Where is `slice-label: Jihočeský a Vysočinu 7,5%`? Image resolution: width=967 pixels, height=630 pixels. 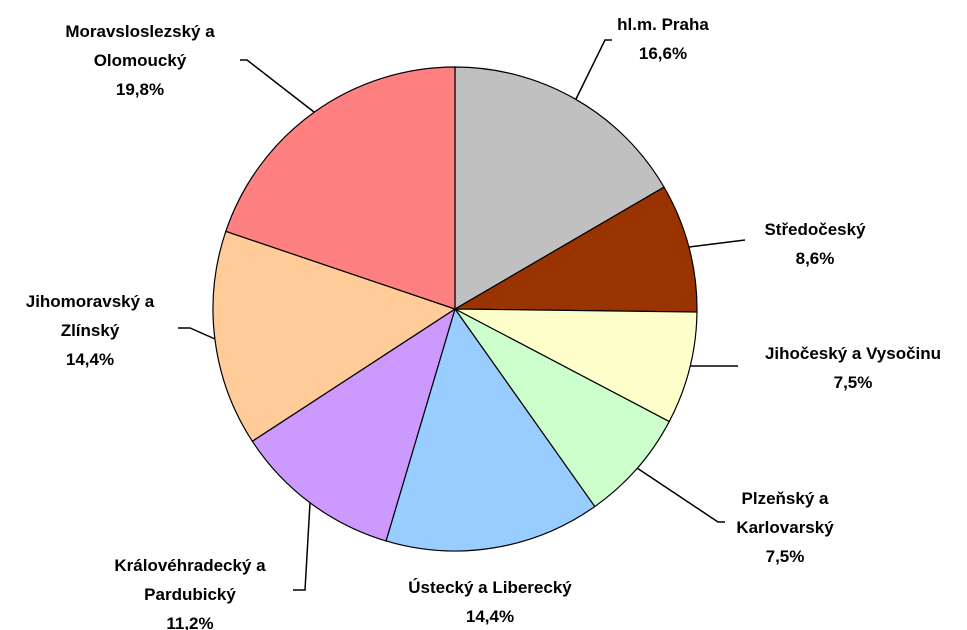
slice-label: Jihočeský a Vysočinu 7,5% is located at coordinates (850, 368).